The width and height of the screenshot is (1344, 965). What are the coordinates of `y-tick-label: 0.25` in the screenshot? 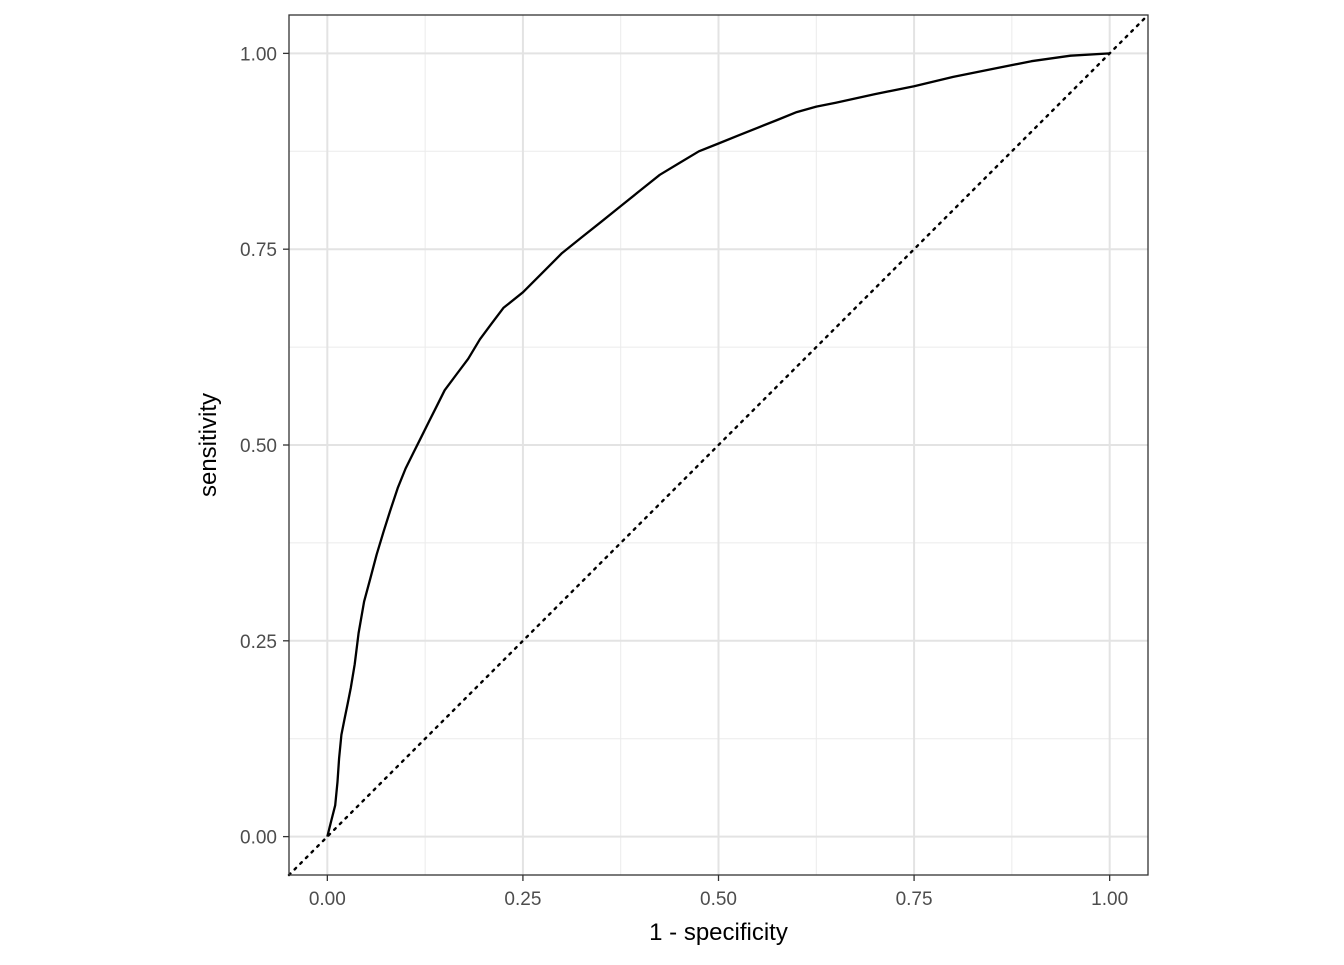 It's located at (258, 642).